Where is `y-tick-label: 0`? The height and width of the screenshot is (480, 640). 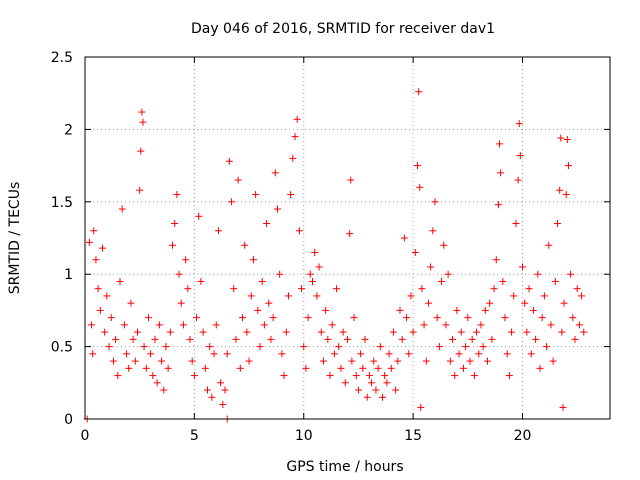
y-tick-label: 0 is located at coordinates (68, 420).